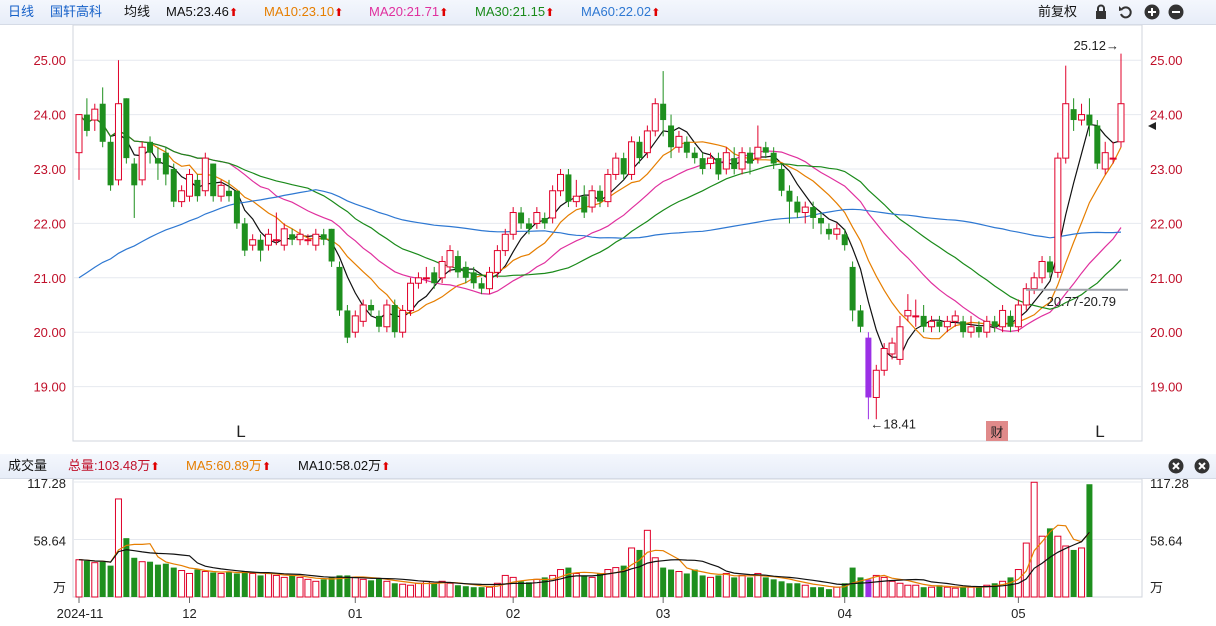 This screenshot has width=1216, height=626. I want to click on close-icon, so click(1202, 470).